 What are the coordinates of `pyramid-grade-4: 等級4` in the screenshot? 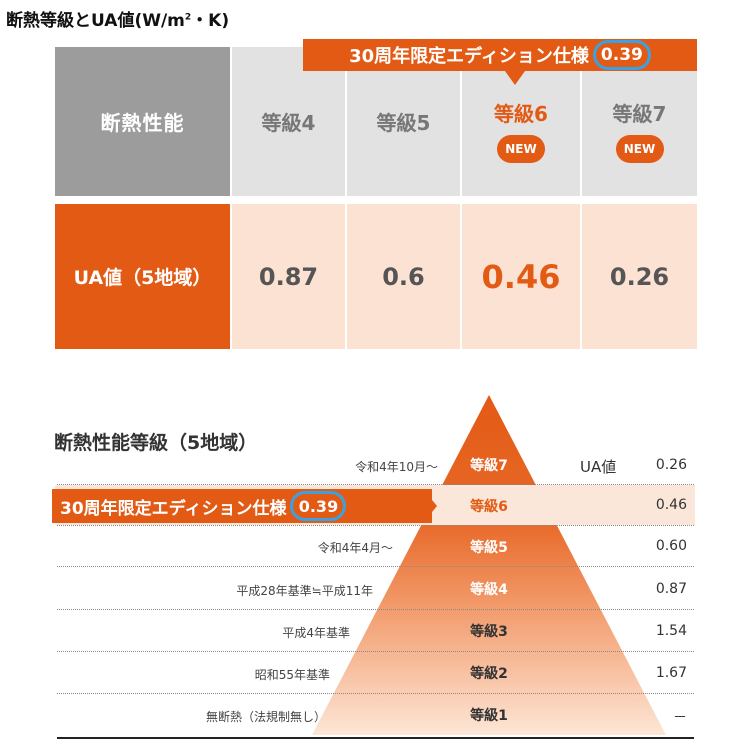 It's located at (489, 590).